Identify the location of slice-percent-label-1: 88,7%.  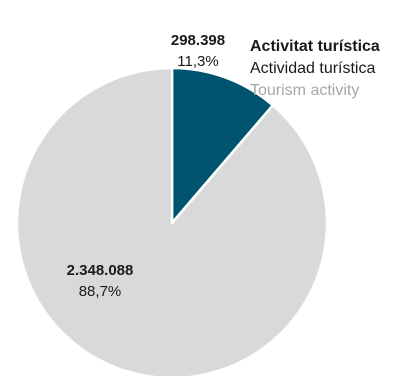
(100, 291).